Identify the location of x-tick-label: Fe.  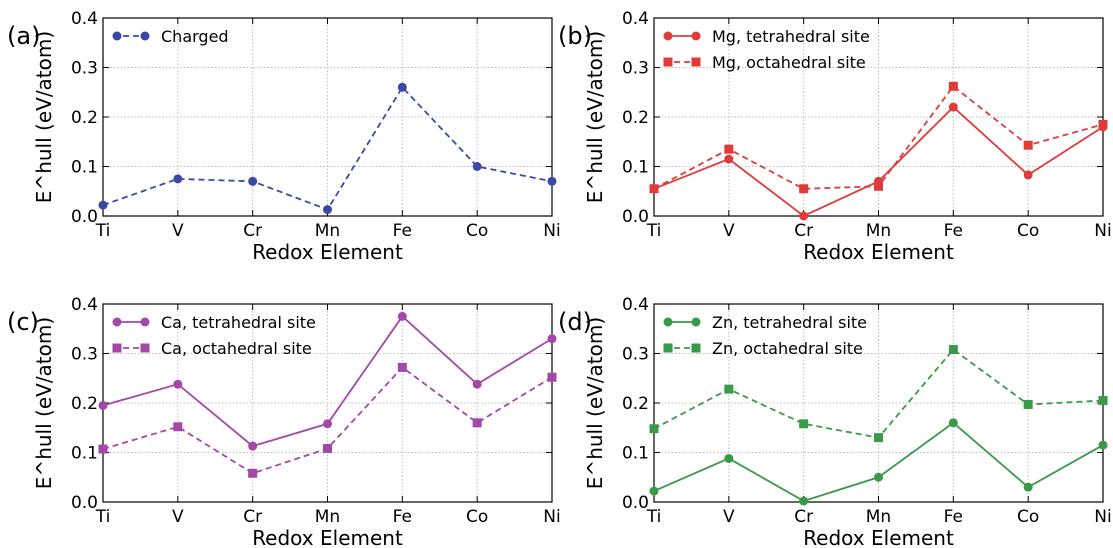
(953, 517).